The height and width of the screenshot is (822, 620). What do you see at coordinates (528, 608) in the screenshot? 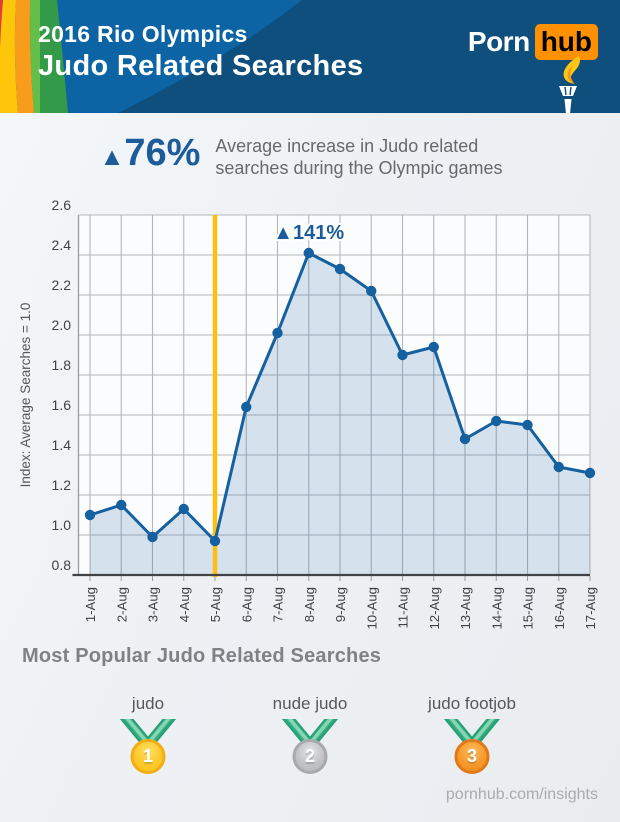
I see `svg-text: 15-Aug` at bounding box center [528, 608].